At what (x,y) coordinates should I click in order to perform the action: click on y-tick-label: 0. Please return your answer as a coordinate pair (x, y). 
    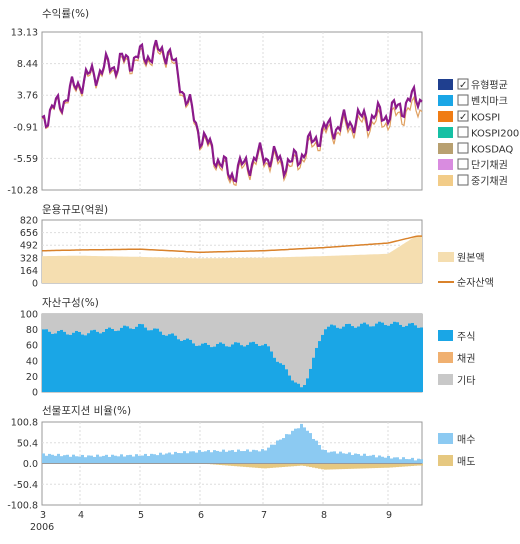
    Looking at the image, I should click on (35, 393).